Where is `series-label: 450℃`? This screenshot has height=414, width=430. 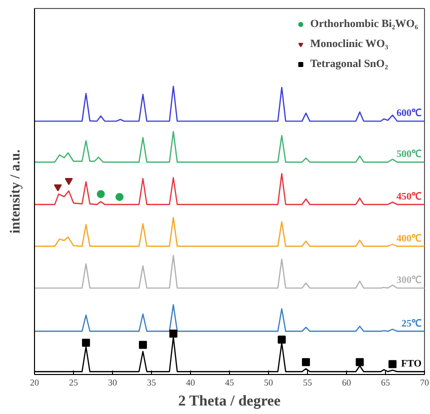 series-label: 450℃ is located at coordinates (409, 196).